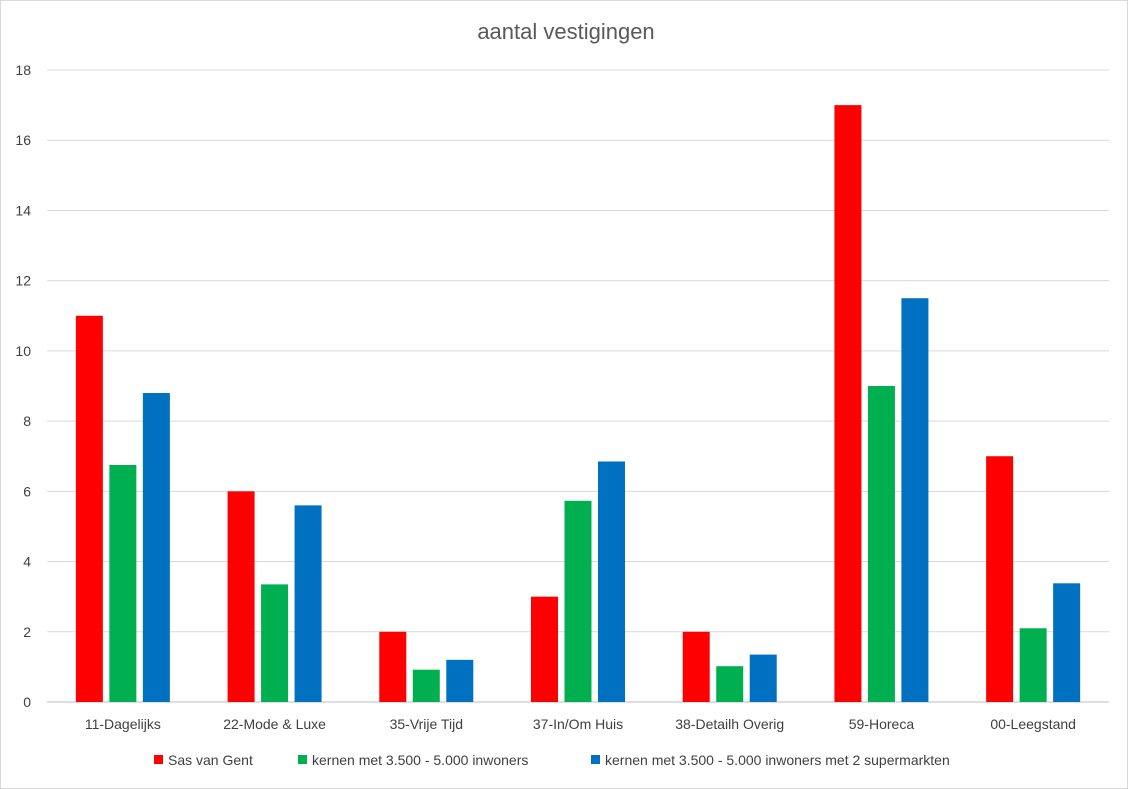 The width and height of the screenshot is (1128, 789). What do you see at coordinates (23, 386) in the screenshot?
I see `y-axis-ticks: 0 2 4 6 8 10 12 14 16 18` at bounding box center [23, 386].